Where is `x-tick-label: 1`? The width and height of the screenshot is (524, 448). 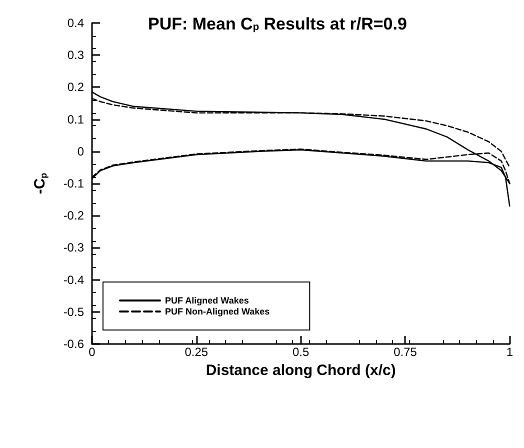
x-tick-label: 1 is located at coordinates (510, 352).